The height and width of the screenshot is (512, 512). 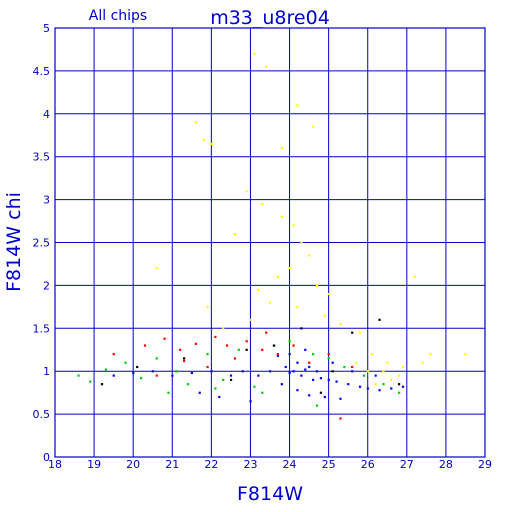 What do you see at coordinates (270, 494) in the screenshot?
I see `x-axis-label: F814W` at bounding box center [270, 494].